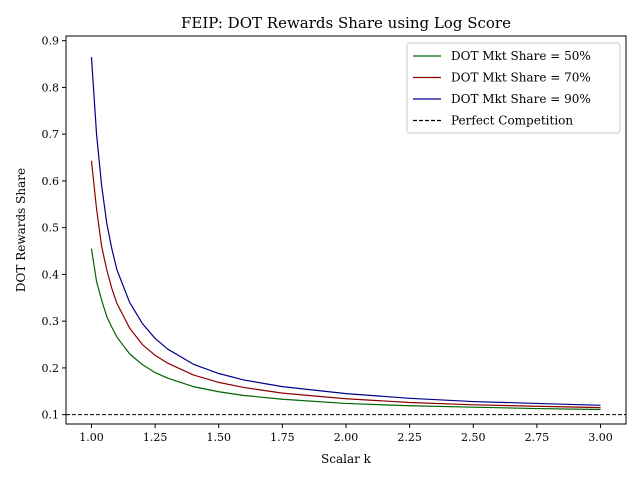 The image size is (640, 480). I want to click on y-tick-label: 0.2, so click(51, 368).